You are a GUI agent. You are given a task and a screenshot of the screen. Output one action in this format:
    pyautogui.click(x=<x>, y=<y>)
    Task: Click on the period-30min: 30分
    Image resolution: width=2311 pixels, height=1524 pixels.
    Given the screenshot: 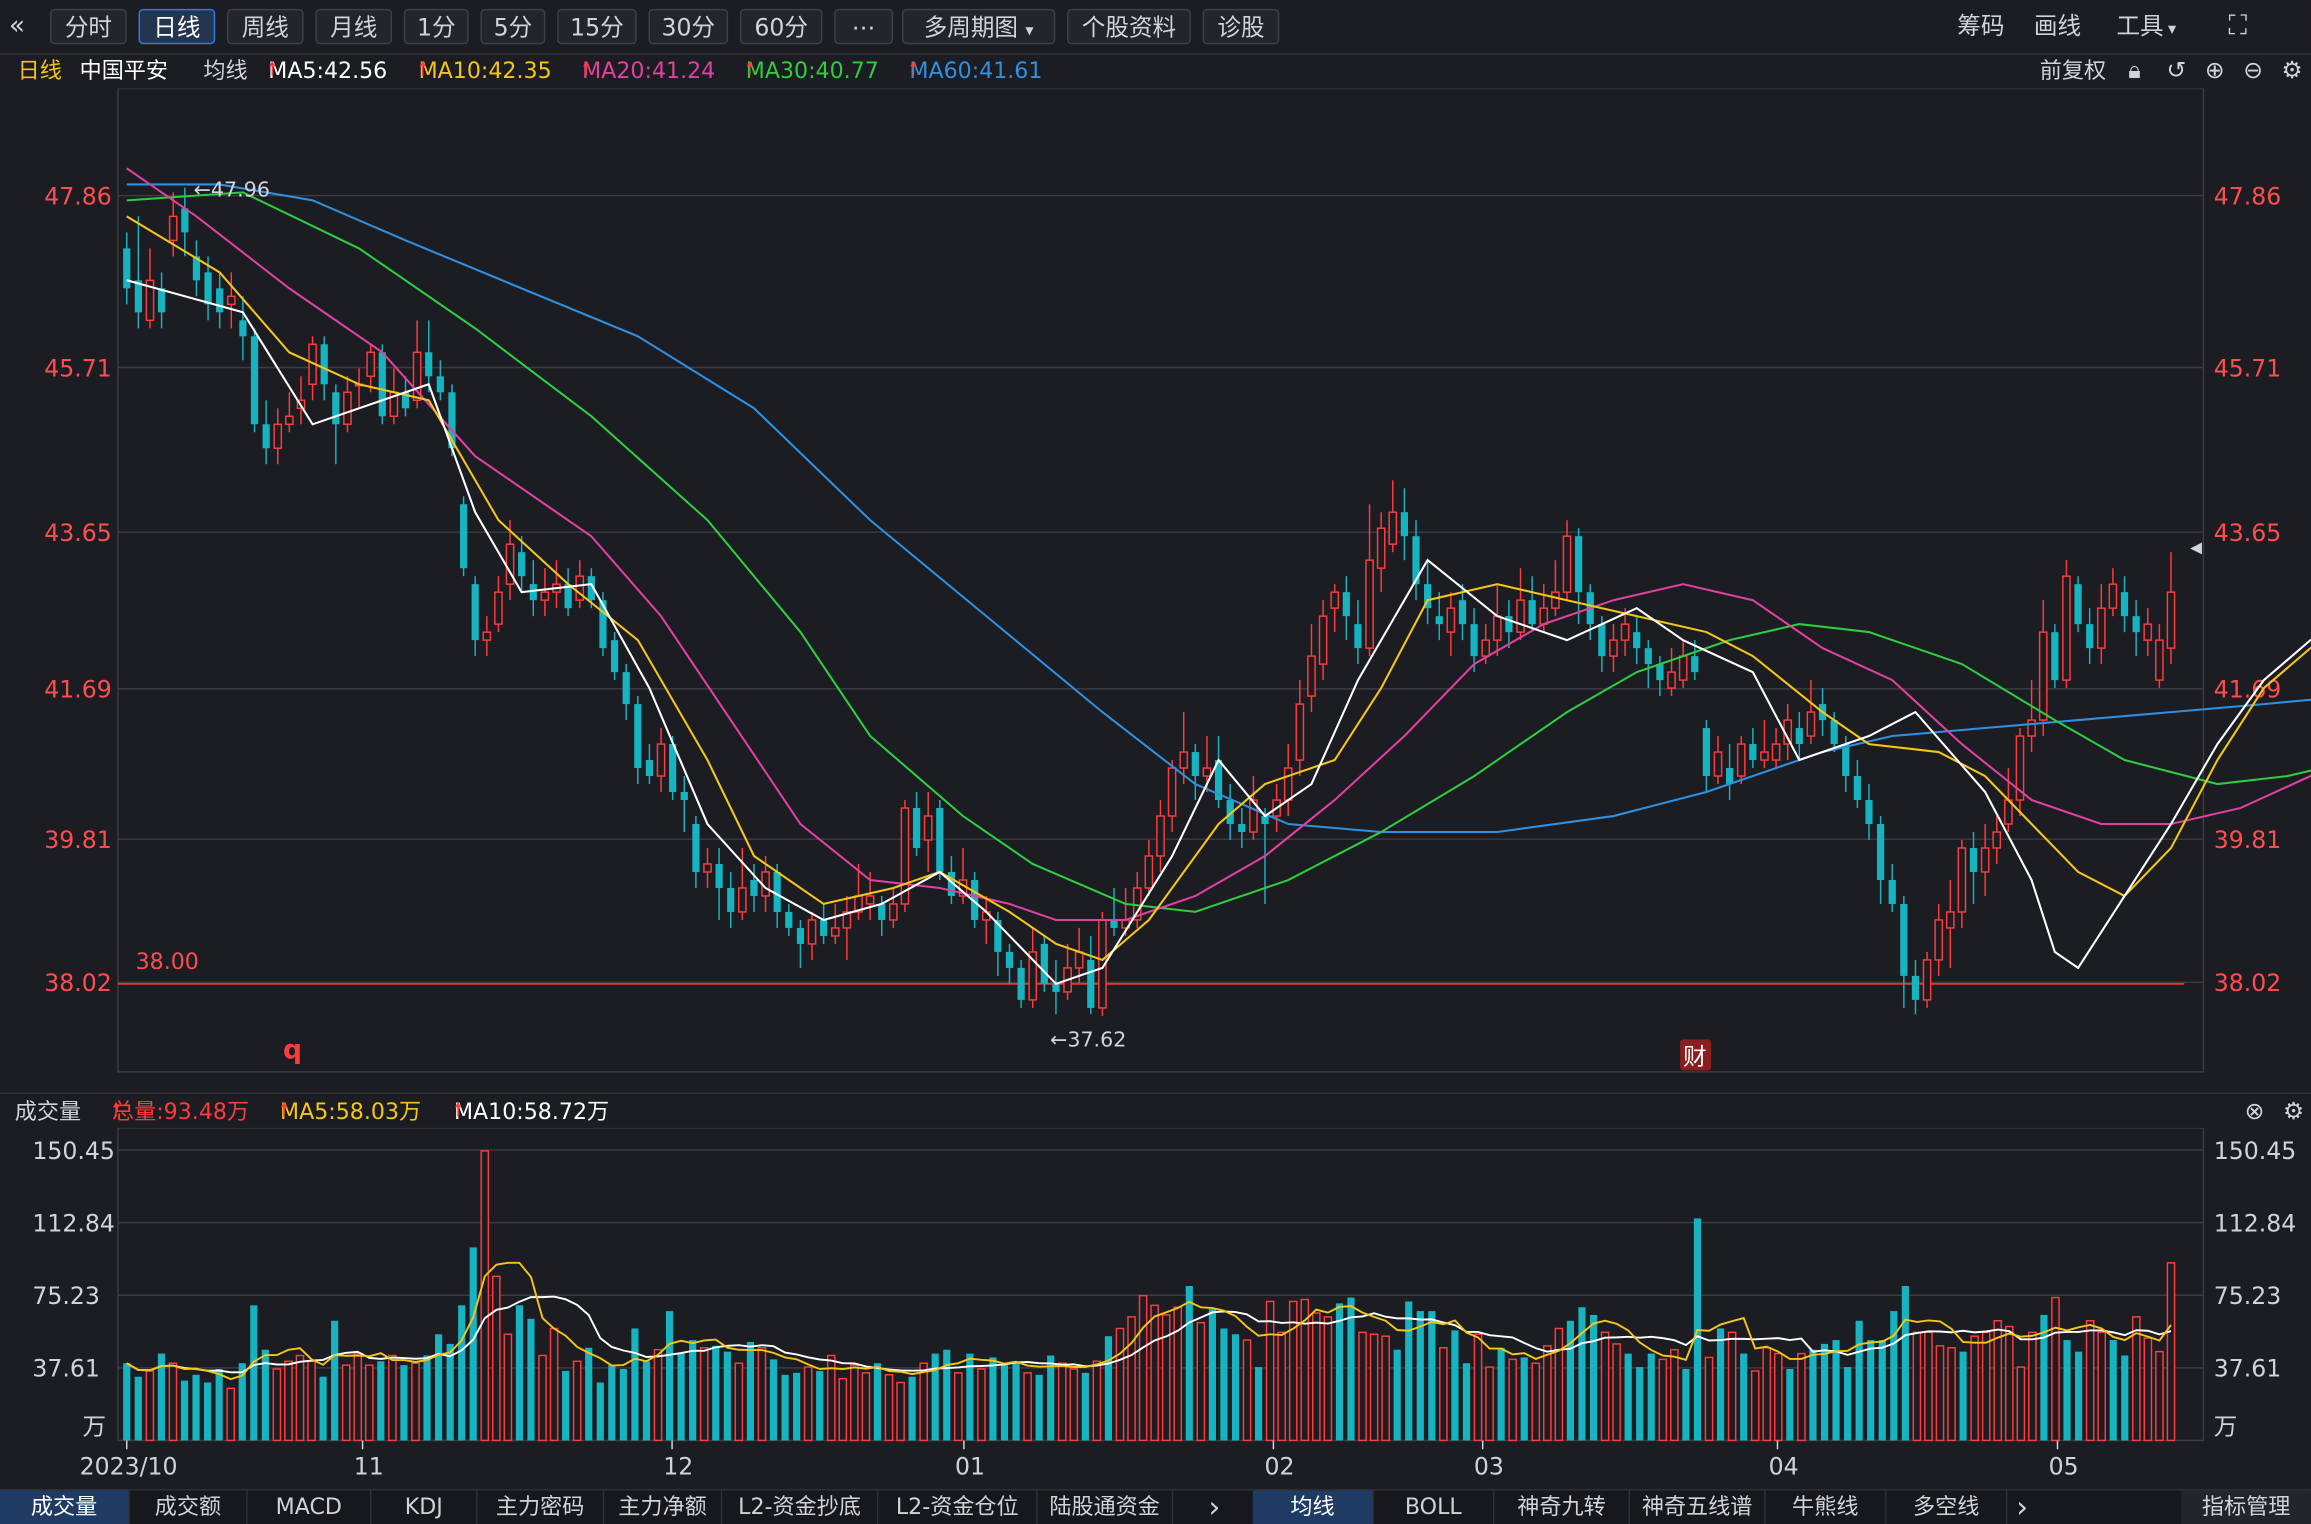 What is the action you would take?
    pyautogui.click(x=688, y=26)
    